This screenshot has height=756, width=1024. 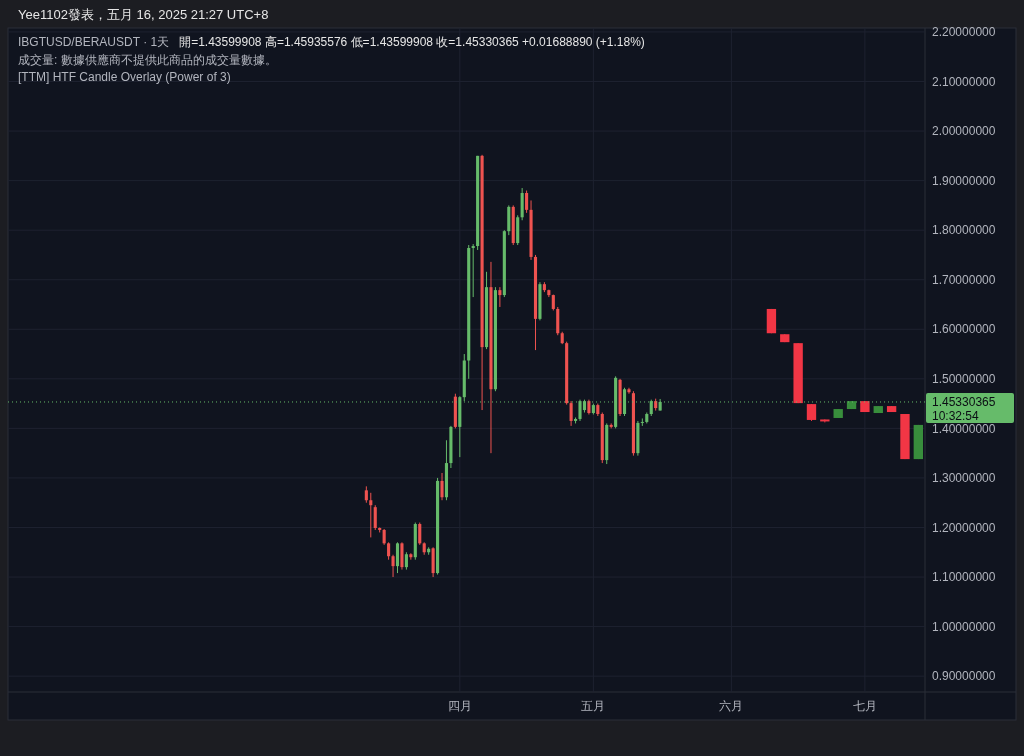 What do you see at coordinates (964, 81) in the screenshot?
I see `y-tick-label: 2.10000000` at bounding box center [964, 81].